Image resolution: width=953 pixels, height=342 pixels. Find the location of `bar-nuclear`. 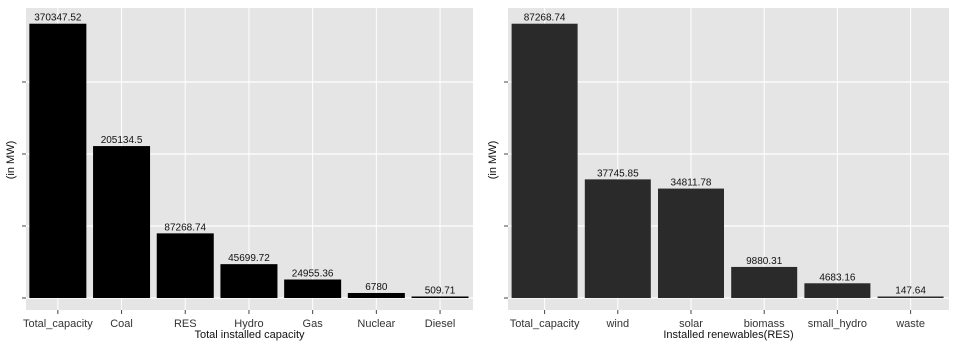

bar-nuclear is located at coordinates (376, 295).